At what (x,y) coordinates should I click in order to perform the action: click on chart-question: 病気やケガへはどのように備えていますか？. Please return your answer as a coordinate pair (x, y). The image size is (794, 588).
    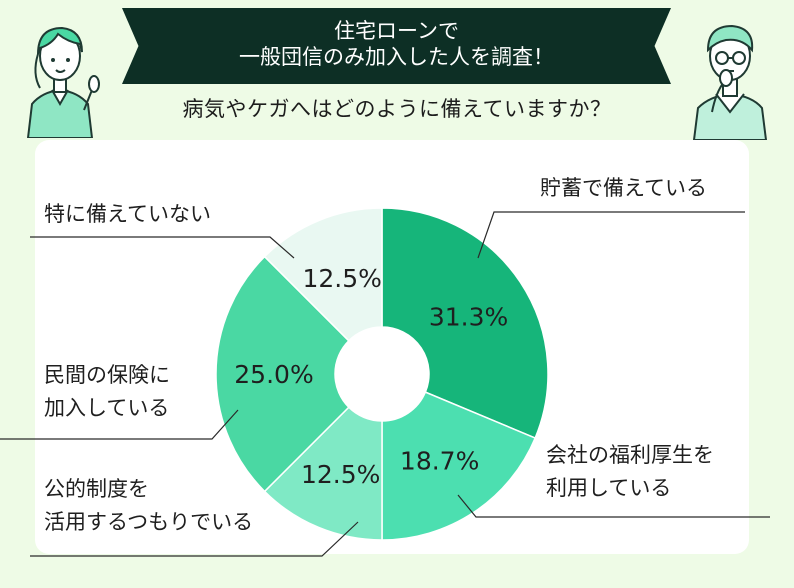
    Looking at the image, I should click on (397, 109).